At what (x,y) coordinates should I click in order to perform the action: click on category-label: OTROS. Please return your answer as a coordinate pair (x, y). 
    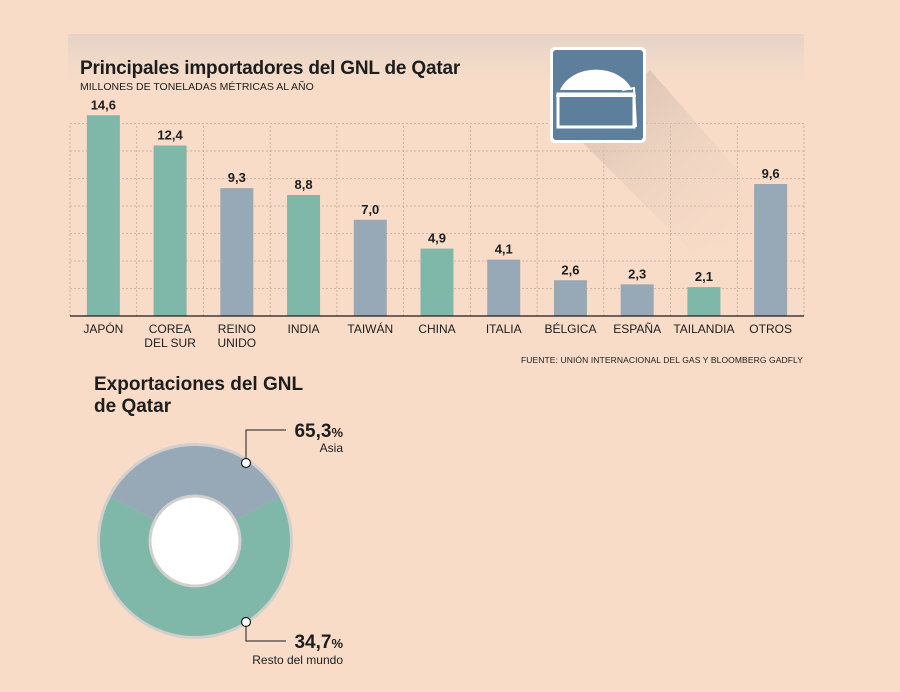
    Looking at the image, I should click on (770, 329).